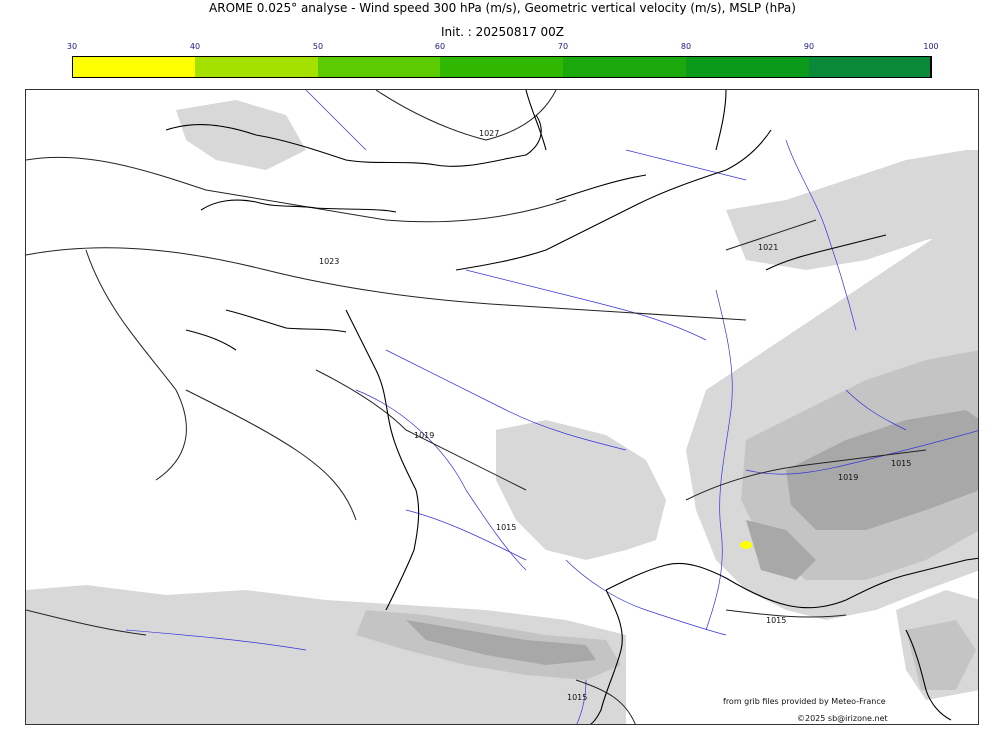 The height and width of the screenshot is (738, 1005). I want to click on copyright-text: ©2025 sb@irizone.net, so click(842, 718).